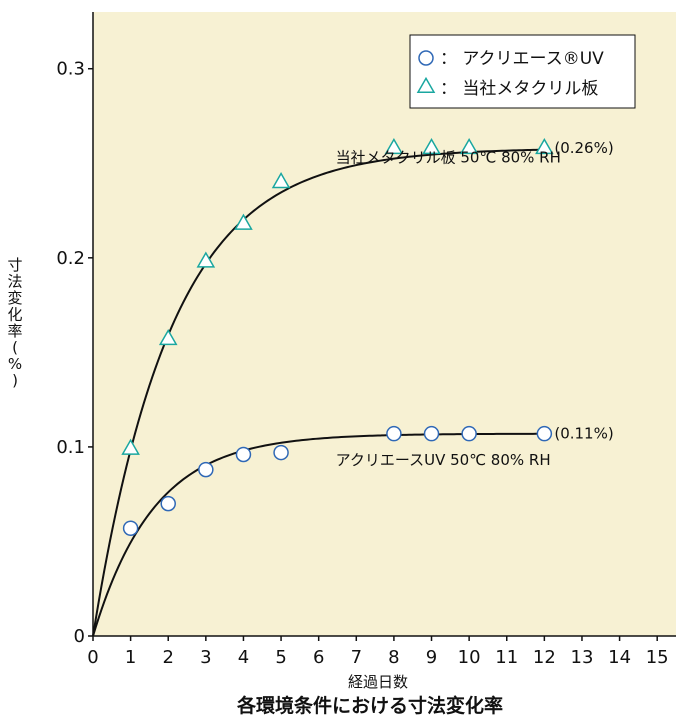  Describe the element at coordinates (74, 353) in the screenshot. I see `y-axis-ticks: 0 0.1 0.2 0.3` at that location.